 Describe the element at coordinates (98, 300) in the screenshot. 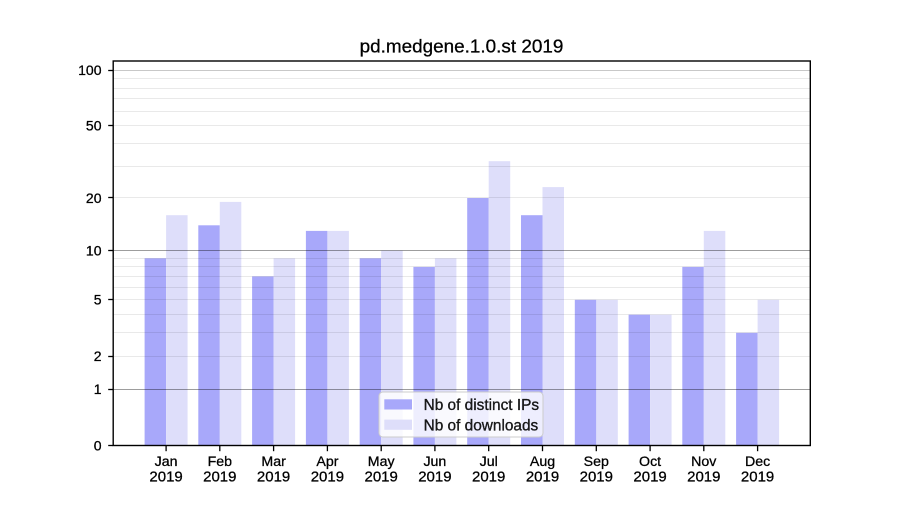

I see `svg-text: 5` at that location.